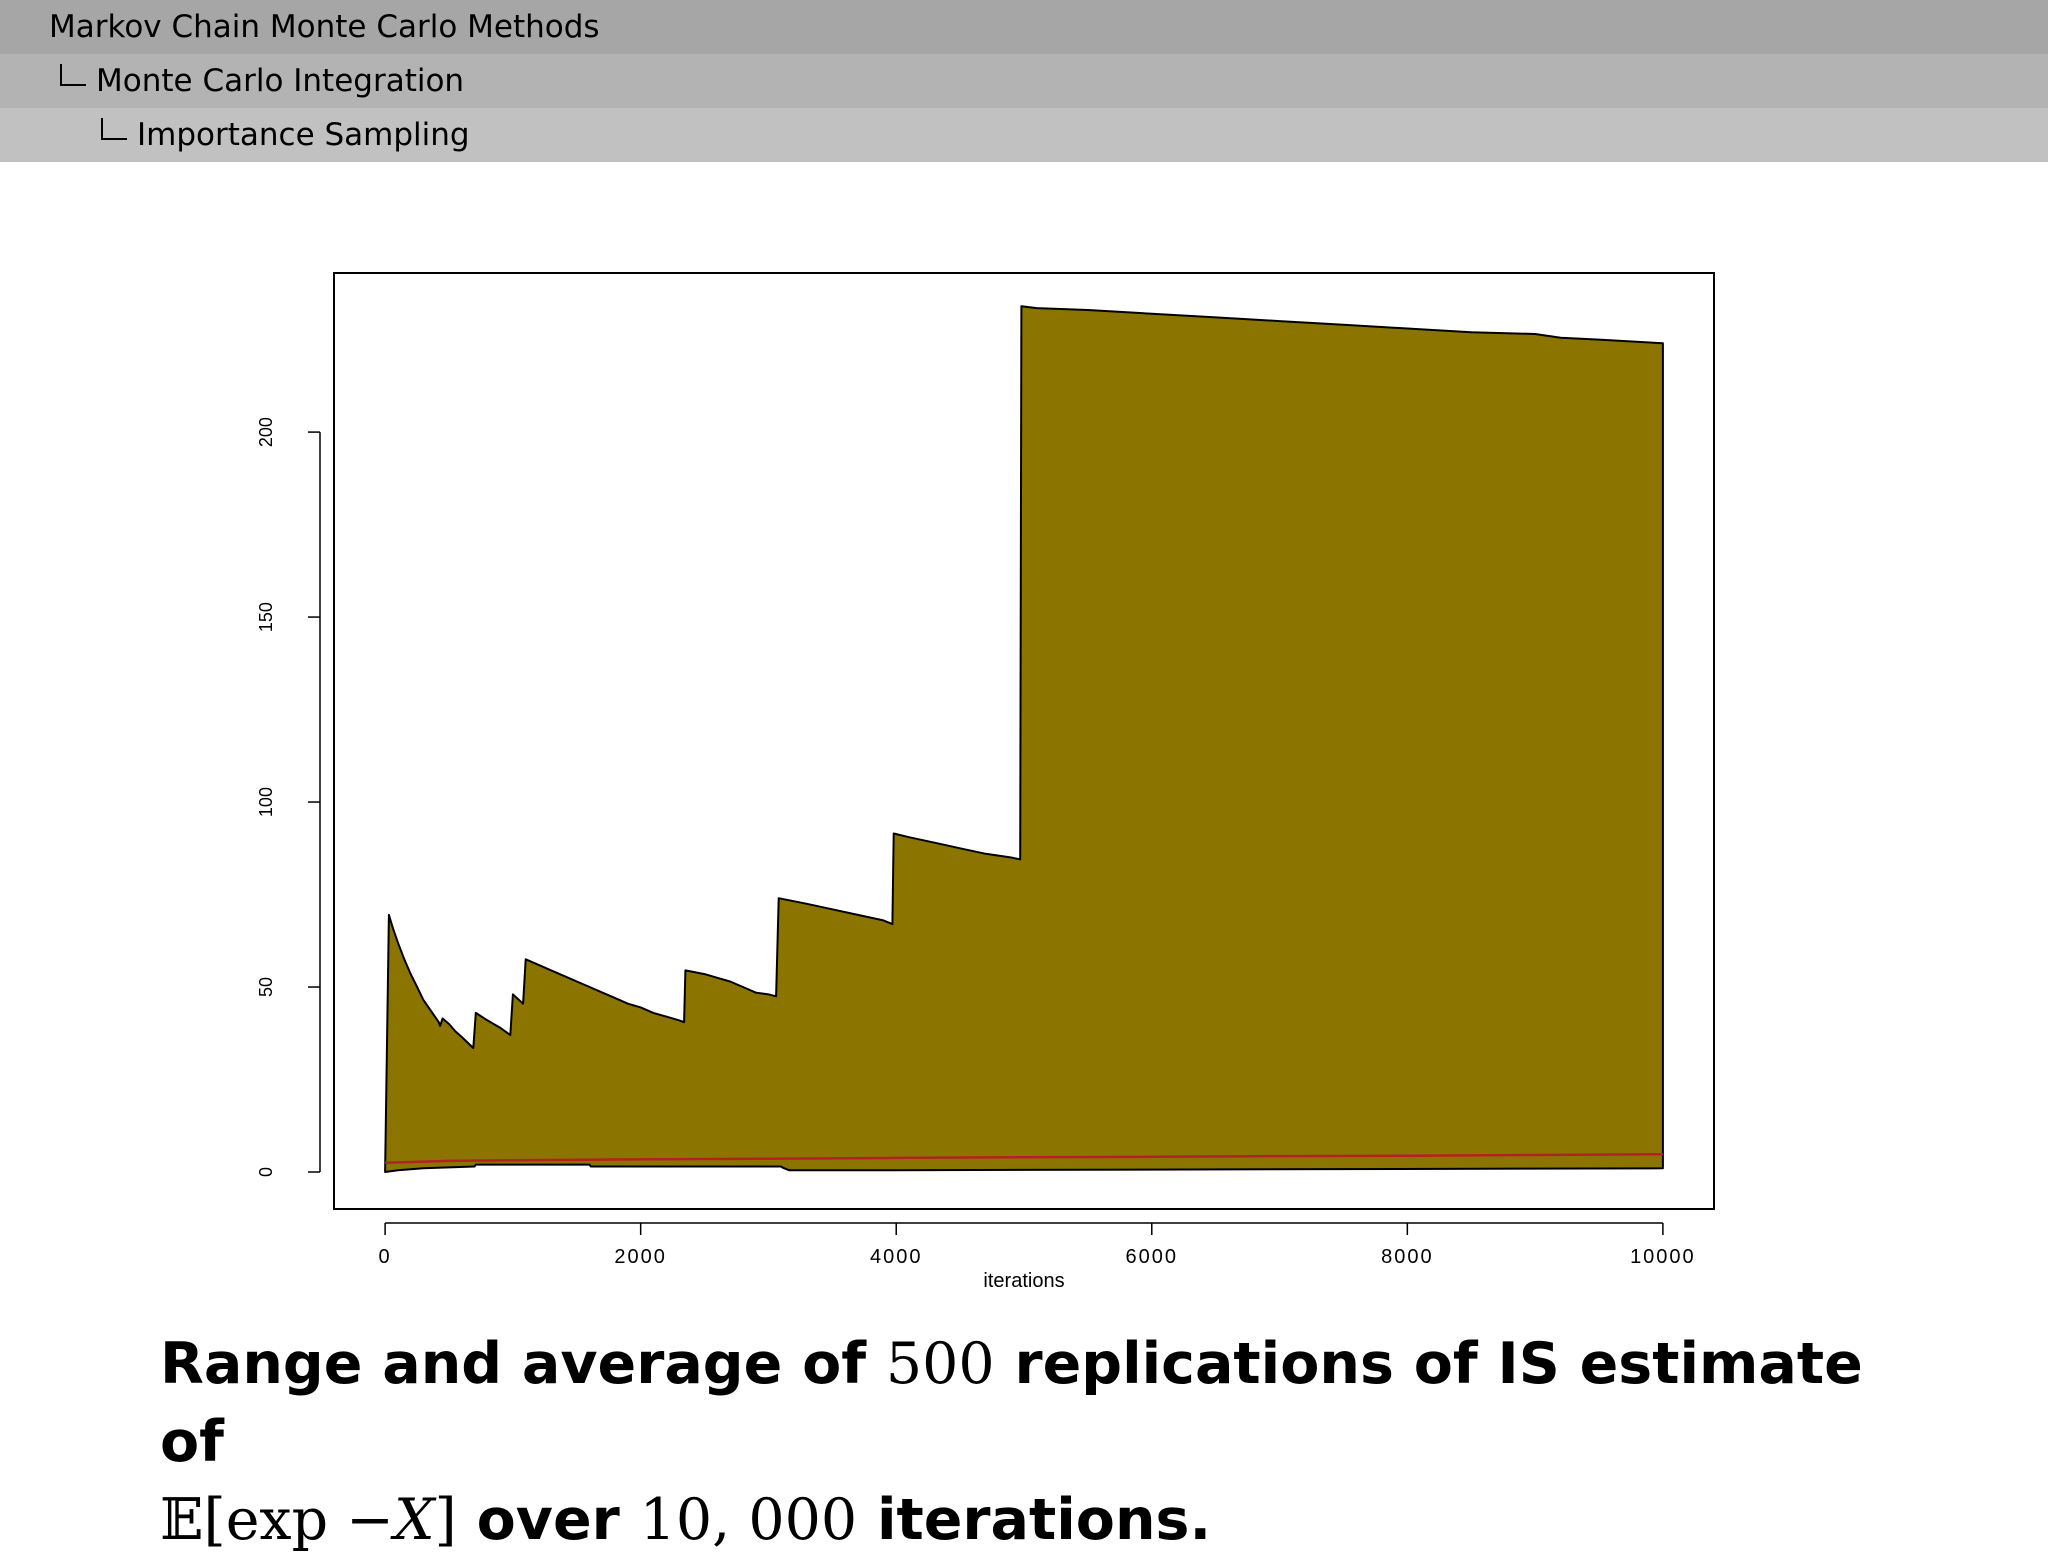 The width and height of the screenshot is (2048, 1559). What do you see at coordinates (1024, 27) in the screenshot?
I see `header-section: Markov Chain Monte Carlo Methods` at bounding box center [1024, 27].